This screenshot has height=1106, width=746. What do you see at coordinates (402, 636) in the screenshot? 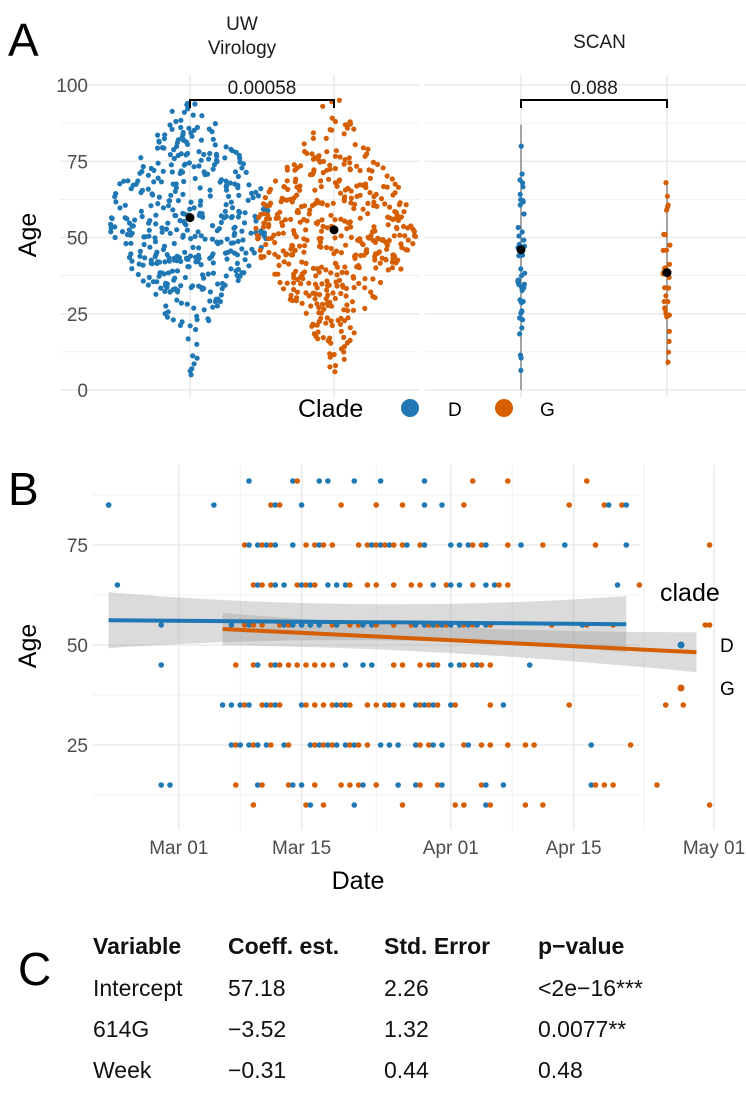
I see `panel-b-trend-lines` at bounding box center [402, 636].